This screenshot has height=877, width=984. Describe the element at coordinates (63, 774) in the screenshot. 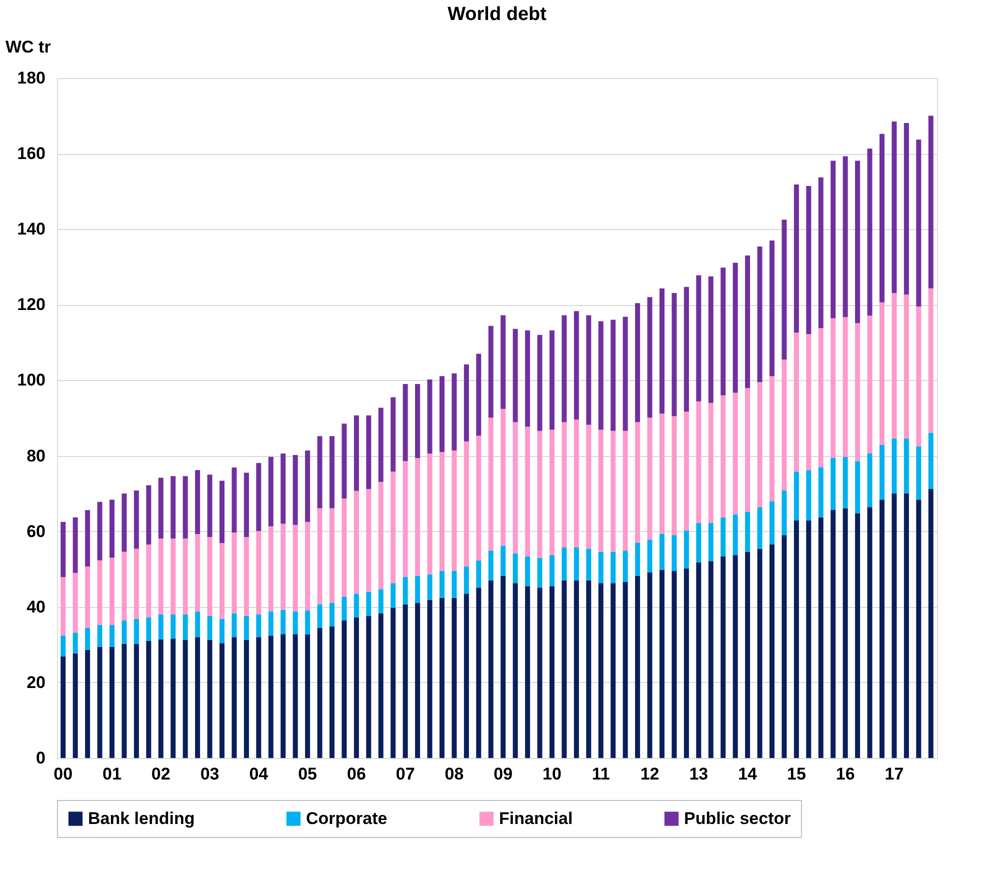

I see `x-tick-label: 00` at that location.